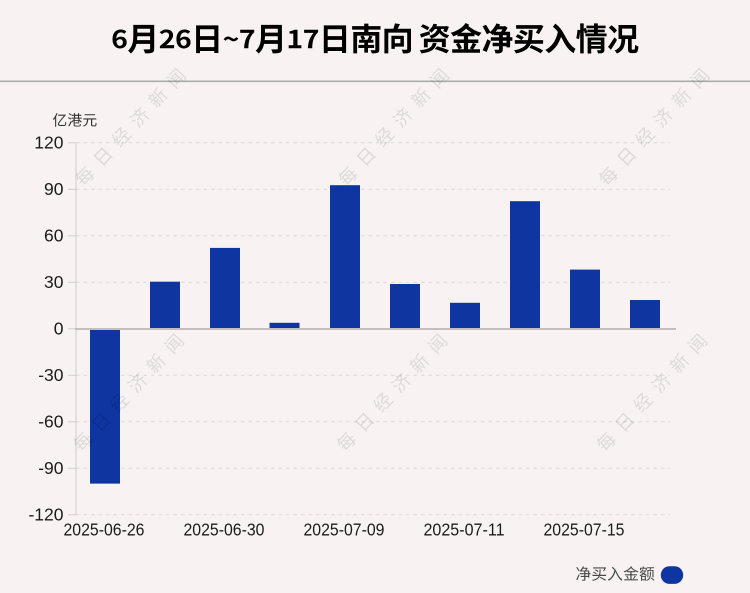  Describe the element at coordinates (104, 530) in the screenshot. I see `svg-text: 2025-06-26` at that location.